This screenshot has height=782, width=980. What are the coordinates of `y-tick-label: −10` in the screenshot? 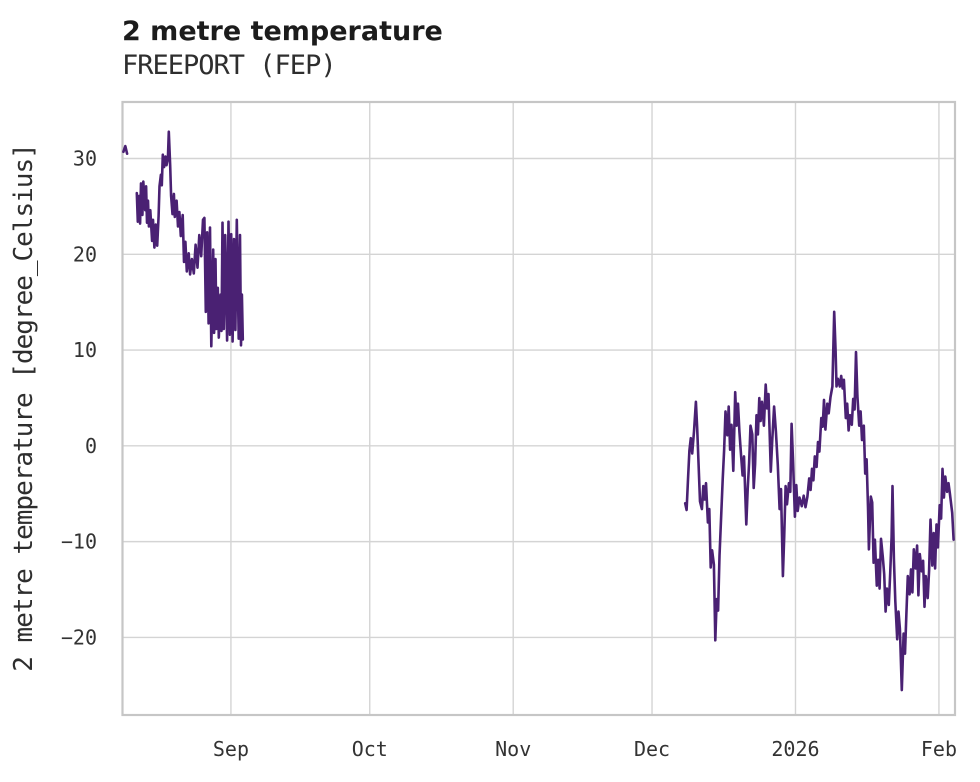 It's located at (79, 542).